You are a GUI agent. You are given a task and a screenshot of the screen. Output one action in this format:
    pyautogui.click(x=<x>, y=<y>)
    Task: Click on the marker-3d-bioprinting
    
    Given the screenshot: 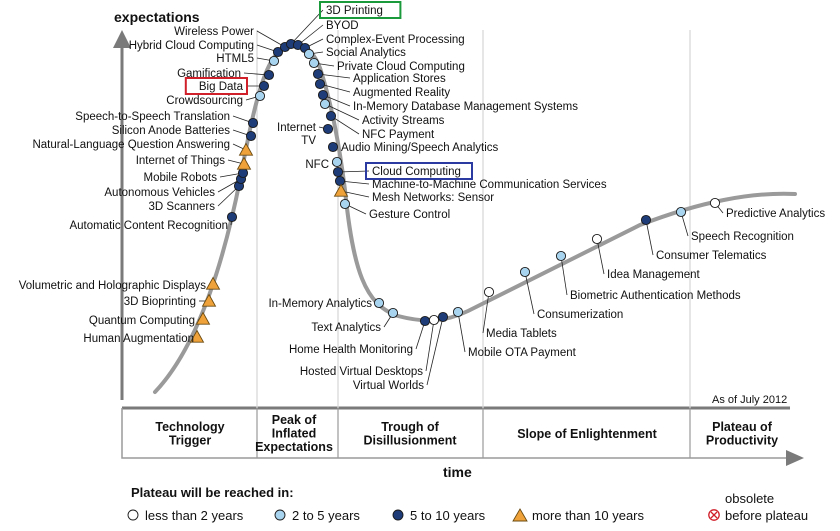 What is the action you would take?
    pyautogui.click(x=209, y=300)
    